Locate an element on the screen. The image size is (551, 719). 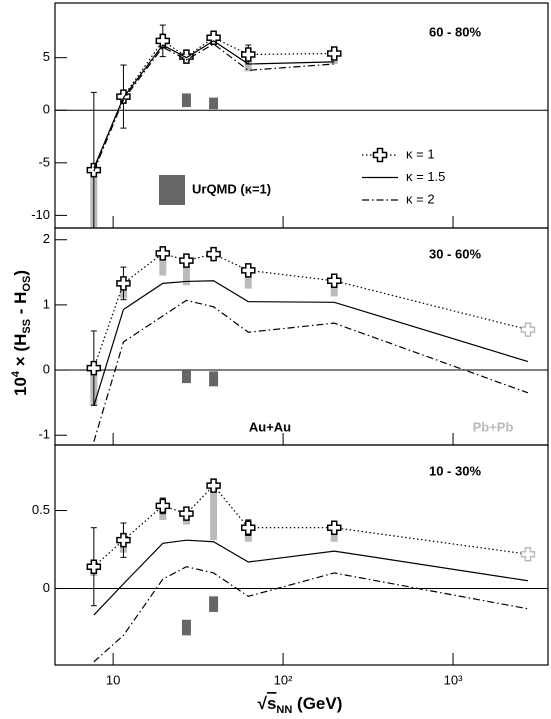
y-tick-label: -10 is located at coordinates (40, 214).